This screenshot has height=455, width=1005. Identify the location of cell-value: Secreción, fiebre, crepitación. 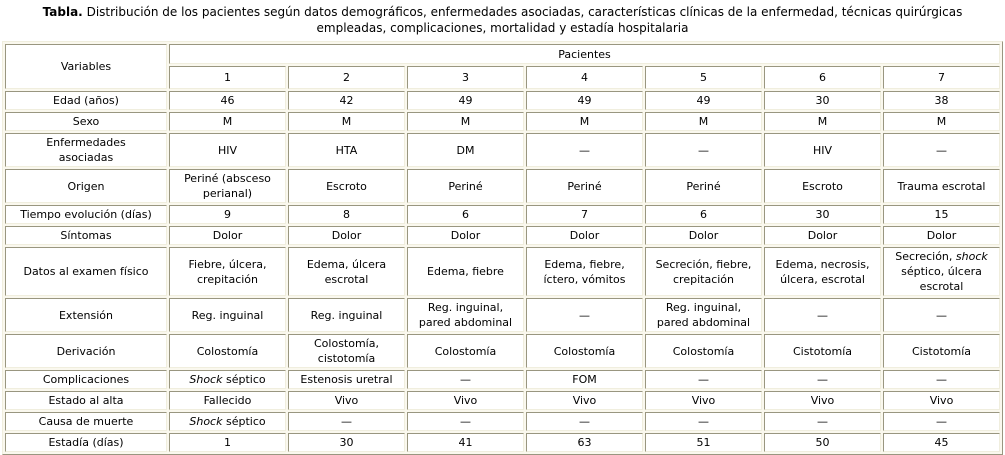
(703, 271).